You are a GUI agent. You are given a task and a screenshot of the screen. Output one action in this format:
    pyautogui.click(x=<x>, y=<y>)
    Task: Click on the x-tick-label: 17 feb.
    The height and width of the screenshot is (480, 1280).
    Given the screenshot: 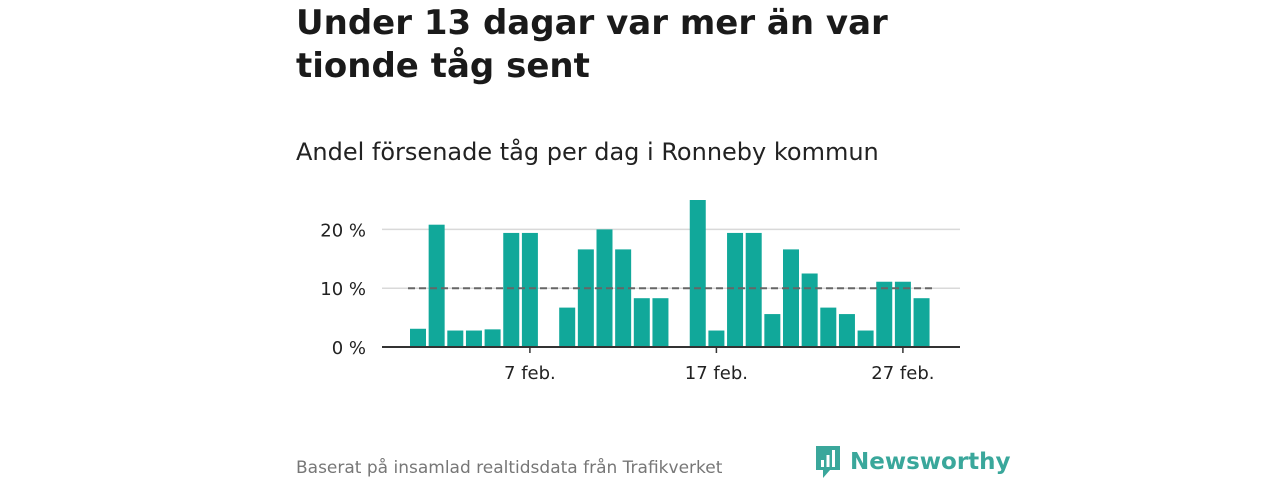 What is the action you would take?
    pyautogui.click(x=716, y=373)
    